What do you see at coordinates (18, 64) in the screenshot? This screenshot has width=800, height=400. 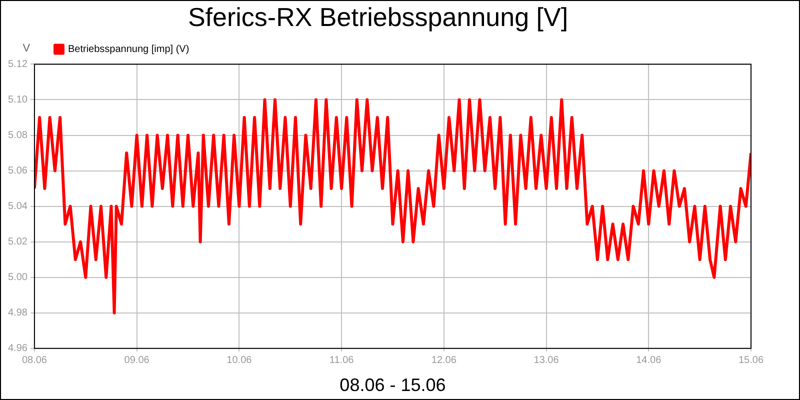 I see `y-tick-label: 5.12` at bounding box center [18, 64].